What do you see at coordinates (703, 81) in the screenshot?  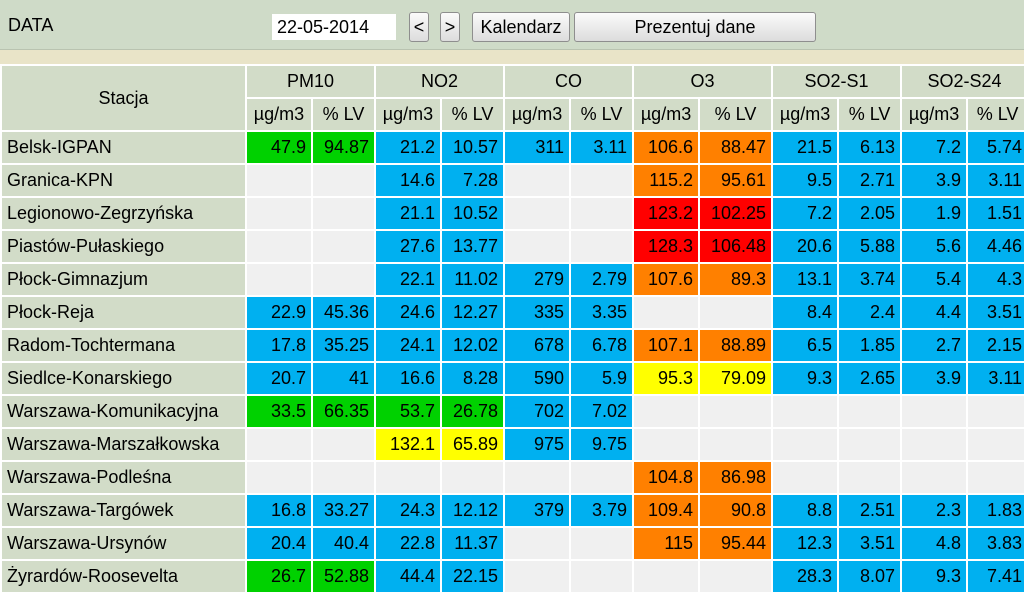 I see `o3-header: O3` at bounding box center [703, 81].